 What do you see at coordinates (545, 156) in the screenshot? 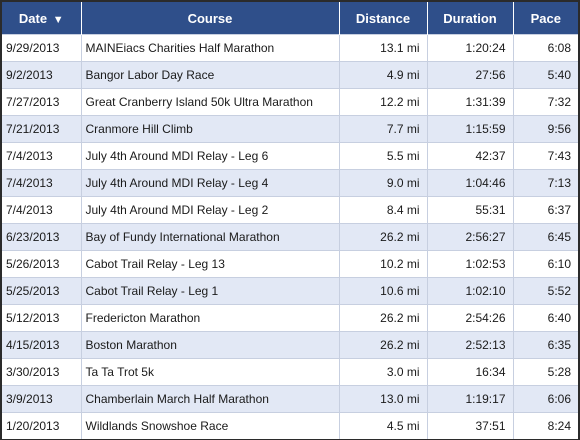
I see `pace-cell: 7:43` at bounding box center [545, 156].